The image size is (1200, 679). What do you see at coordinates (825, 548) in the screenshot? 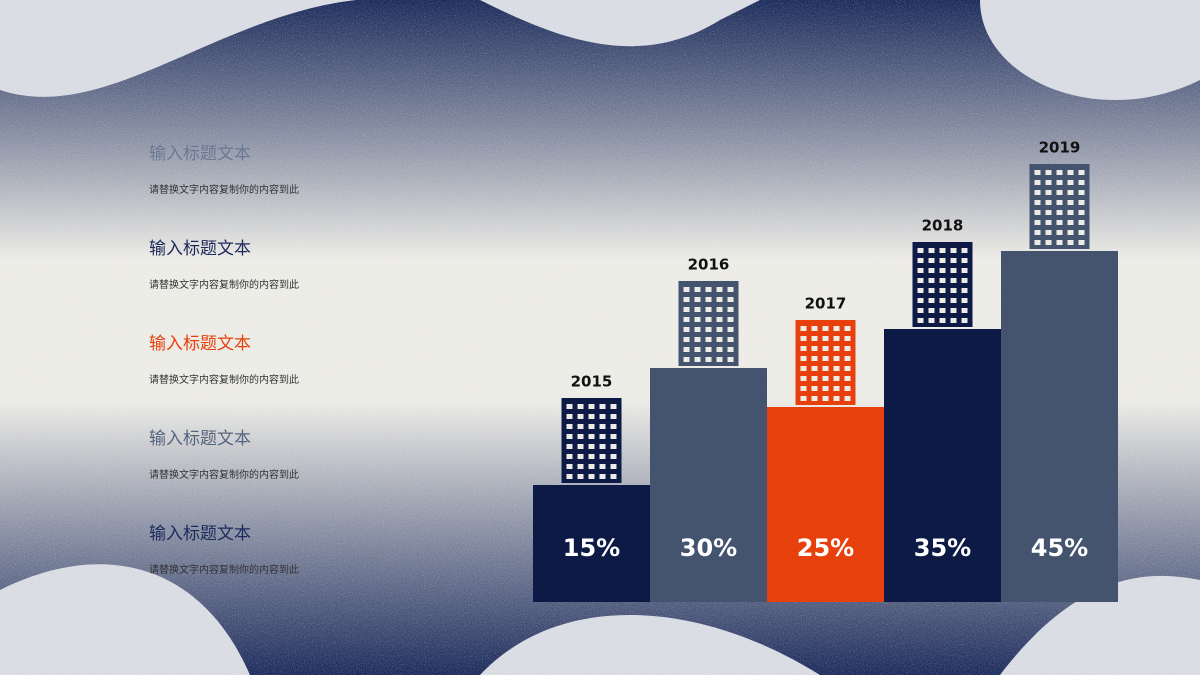
I see `value-label: 25%` at bounding box center [825, 548].